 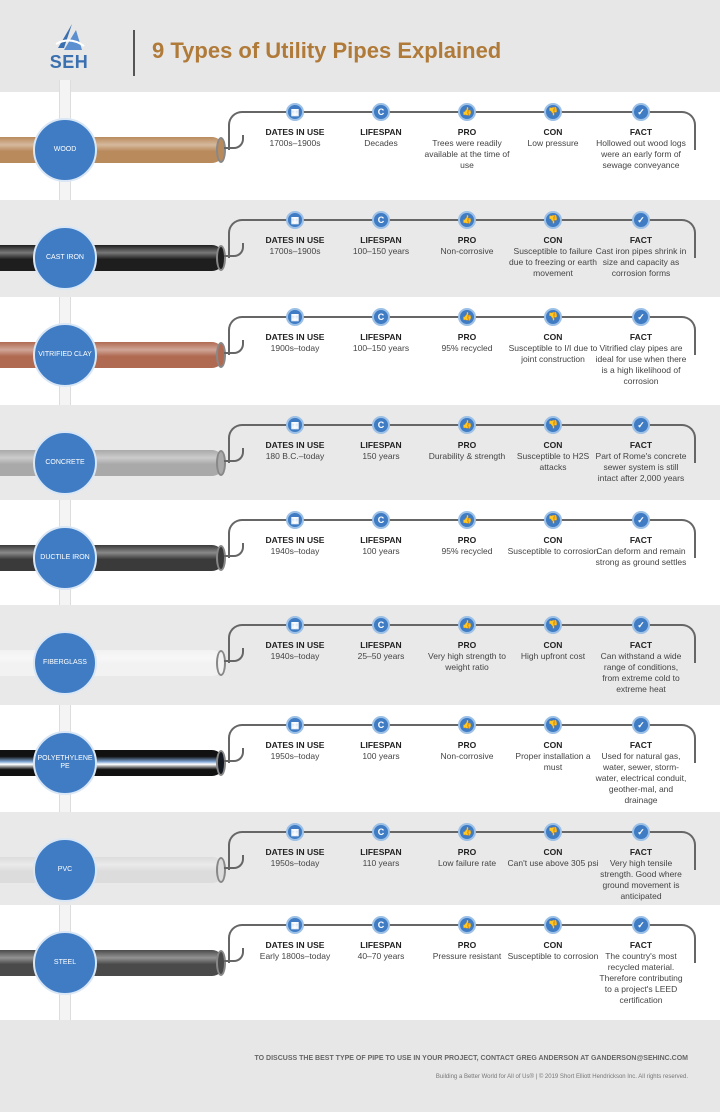 I want to click on info-column-lifespan: C LIFESPAN 110 years, so click(x=381, y=846).